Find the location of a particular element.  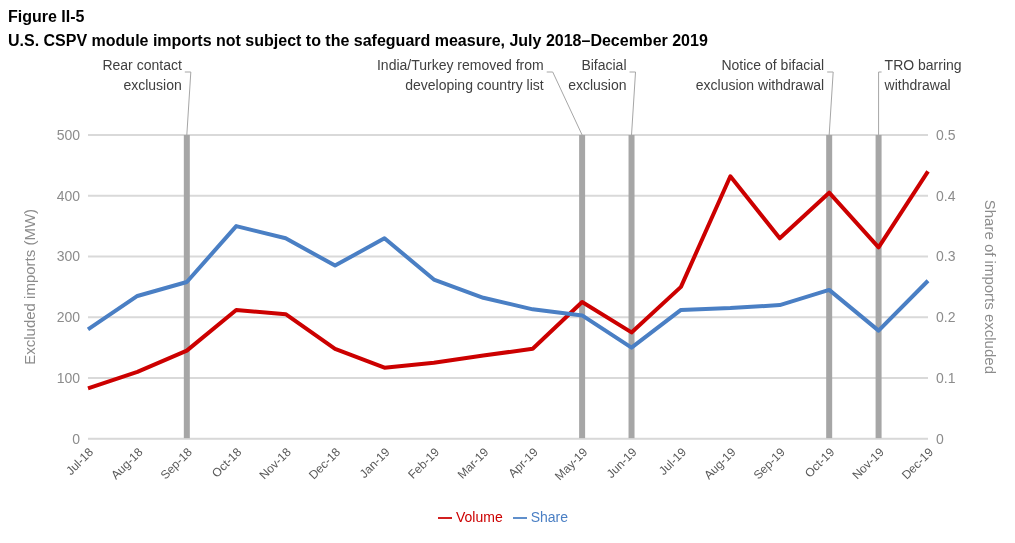

y-tick-label: 400 is located at coordinates (68, 195).